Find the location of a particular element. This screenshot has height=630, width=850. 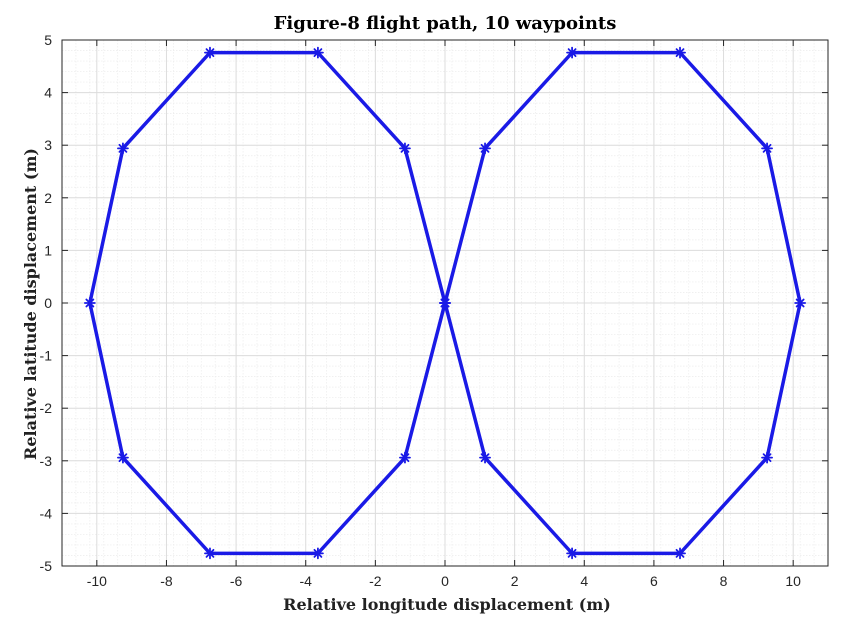

x-axis-label: Relative longitude displacement (m) is located at coordinates (447, 604).